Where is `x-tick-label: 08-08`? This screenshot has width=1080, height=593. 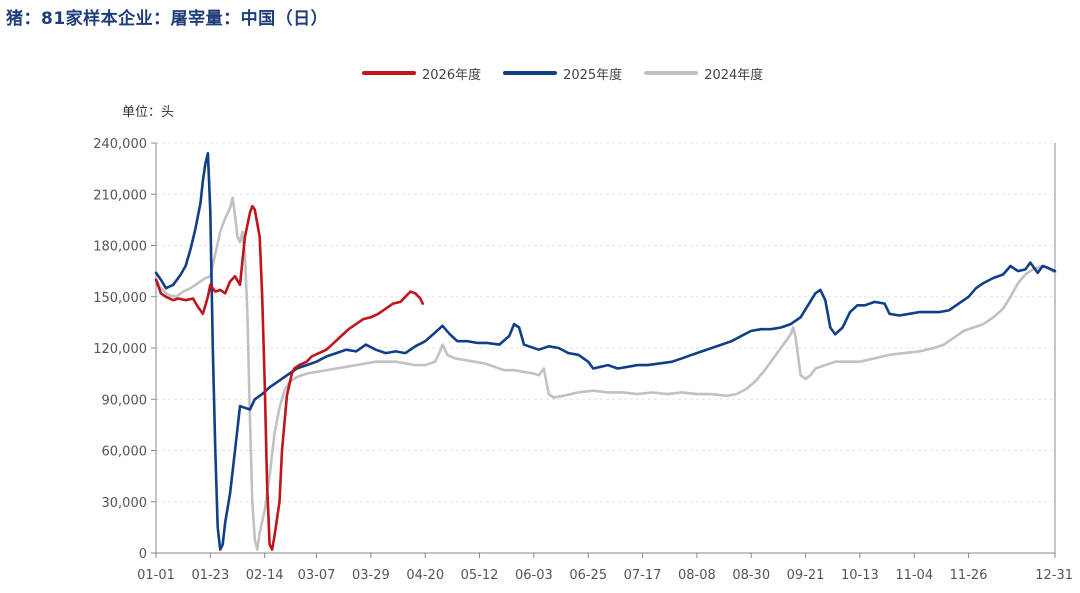 x-tick-label: 08-08 is located at coordinates (697, 575).